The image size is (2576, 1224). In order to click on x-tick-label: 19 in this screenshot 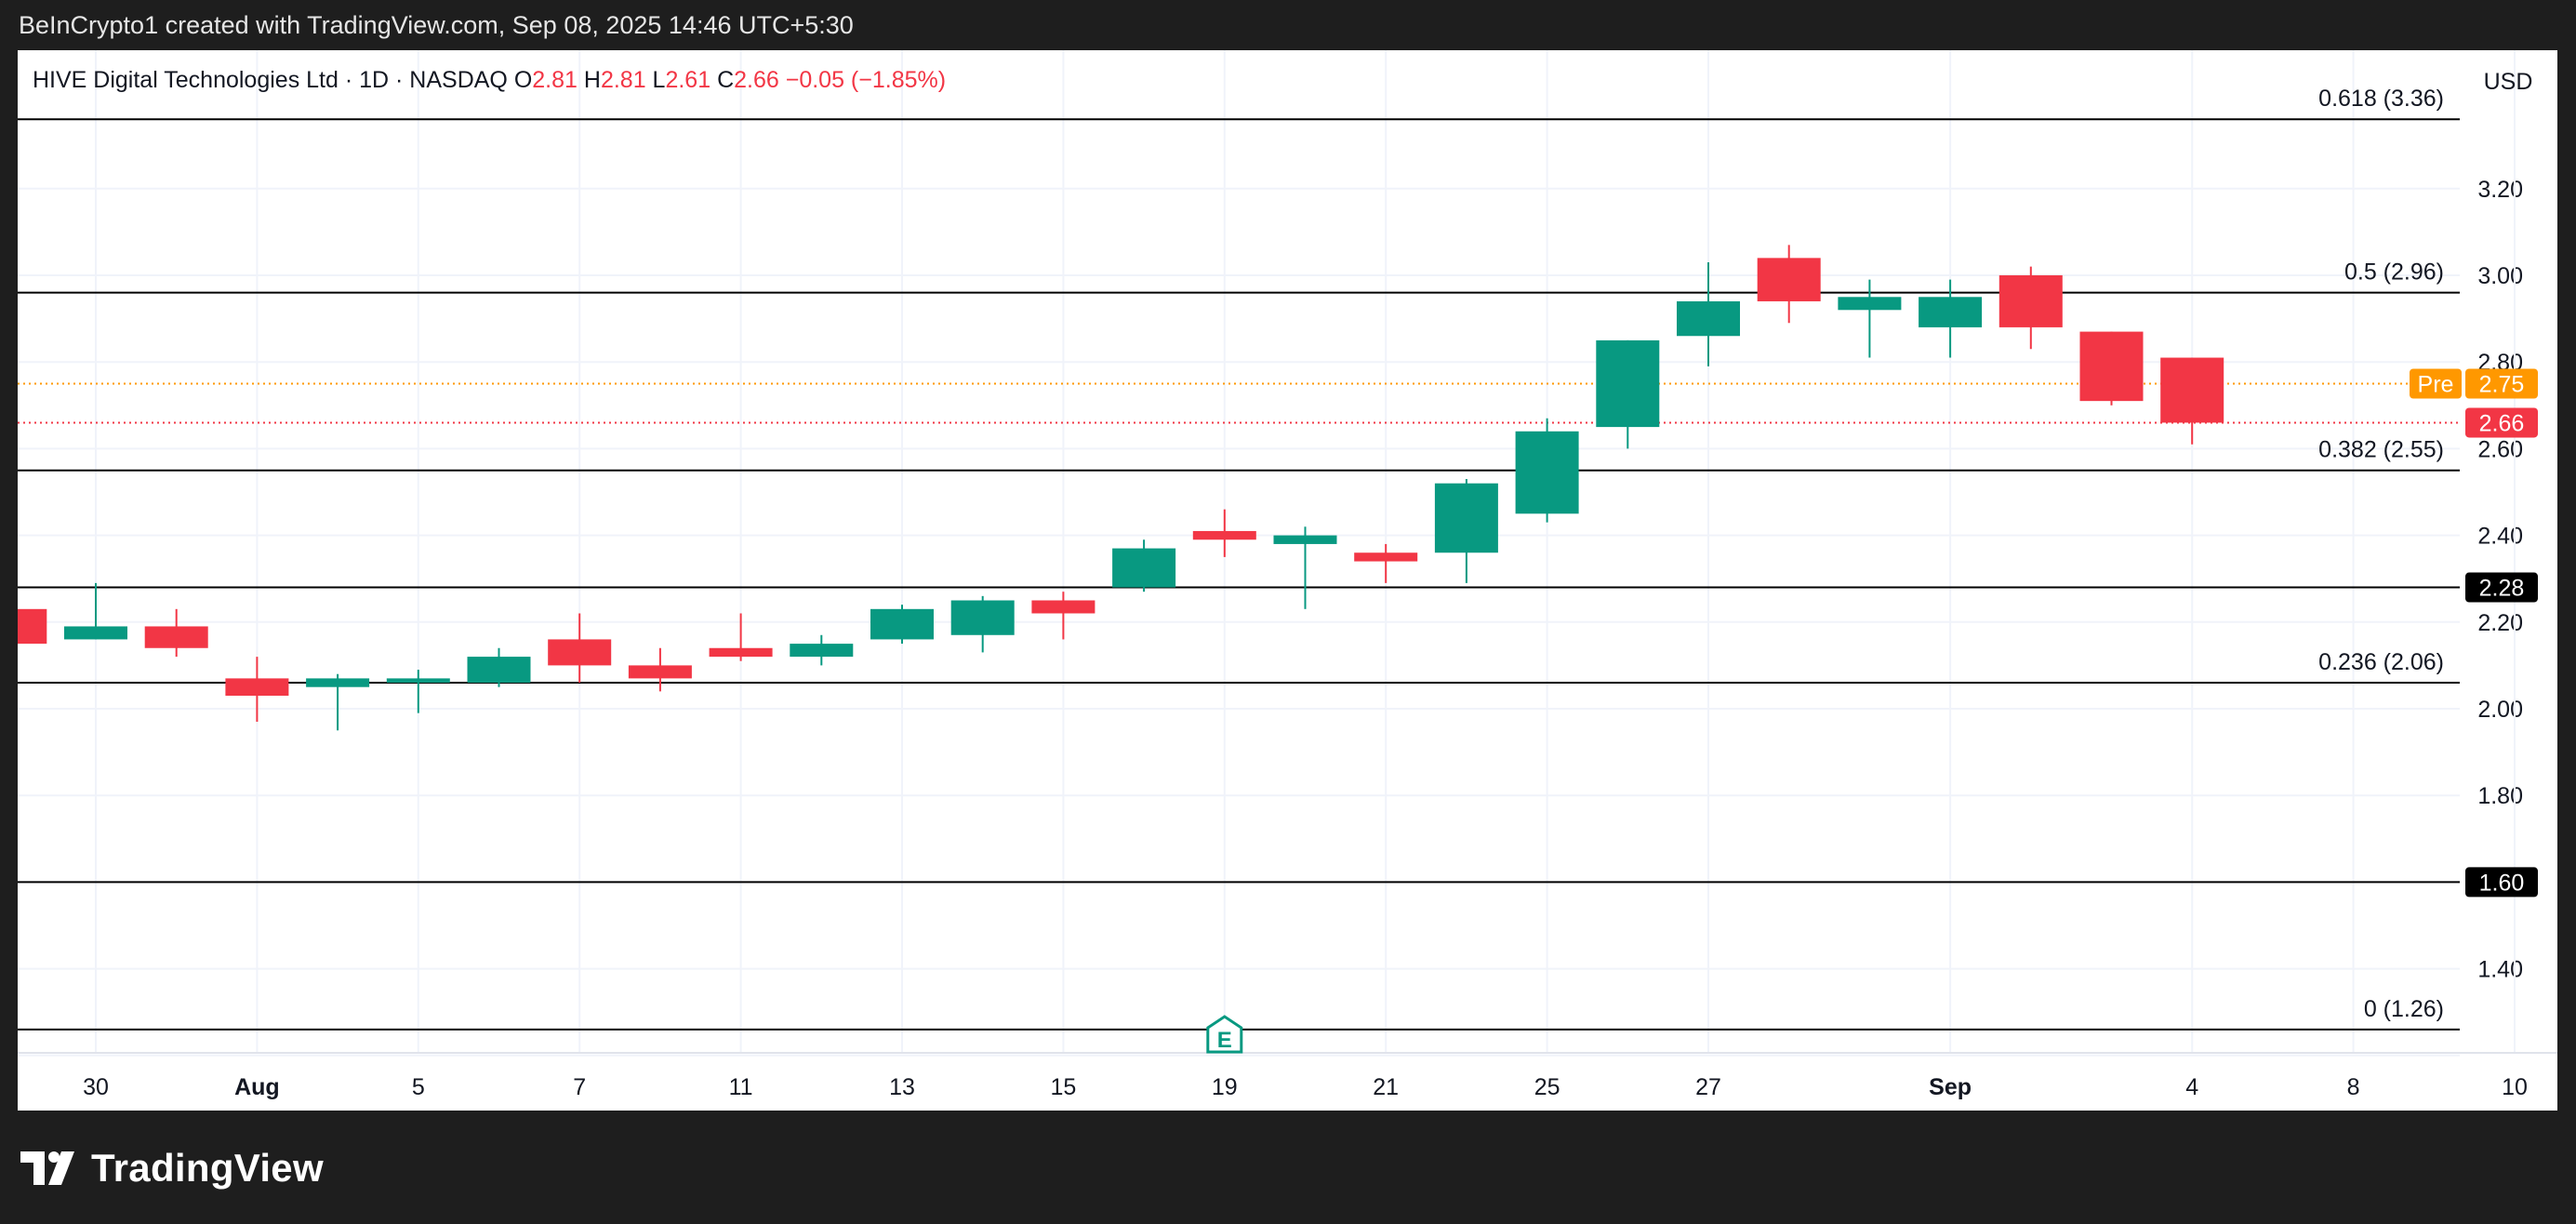, I will do `click(1225, 1087)`.